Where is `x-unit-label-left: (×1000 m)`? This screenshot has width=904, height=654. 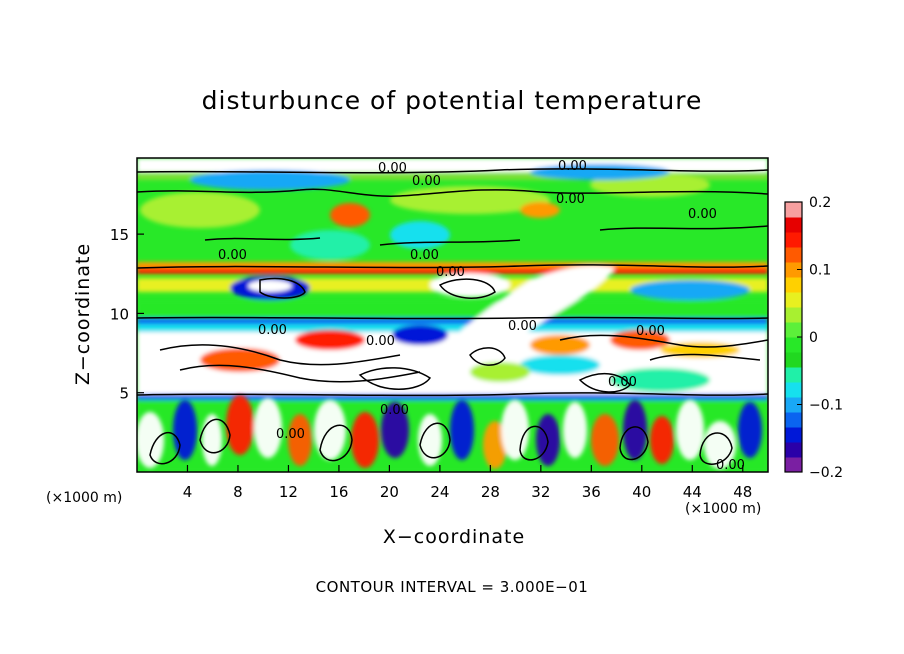
x-unit-label-left: (×1000 m) is located at coordinates (84, 498).